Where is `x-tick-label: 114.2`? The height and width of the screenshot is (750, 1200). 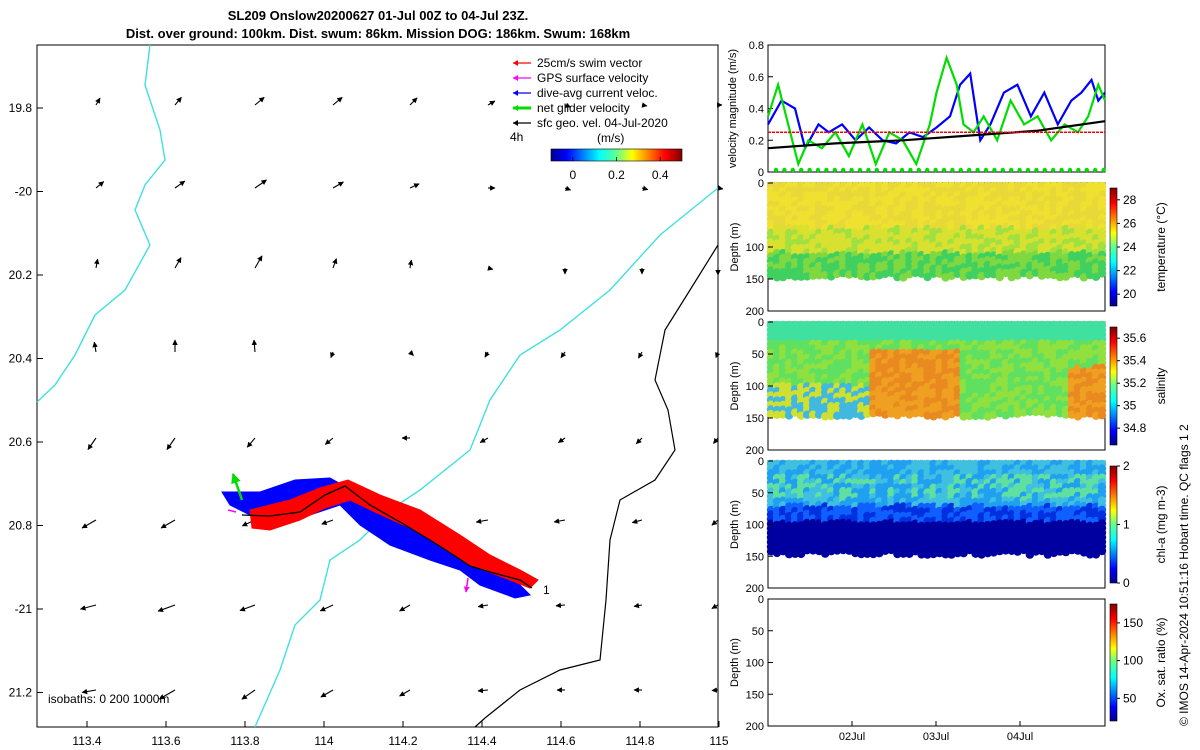
x-tick-label: 114.2 is located at coordinates (402, 741).